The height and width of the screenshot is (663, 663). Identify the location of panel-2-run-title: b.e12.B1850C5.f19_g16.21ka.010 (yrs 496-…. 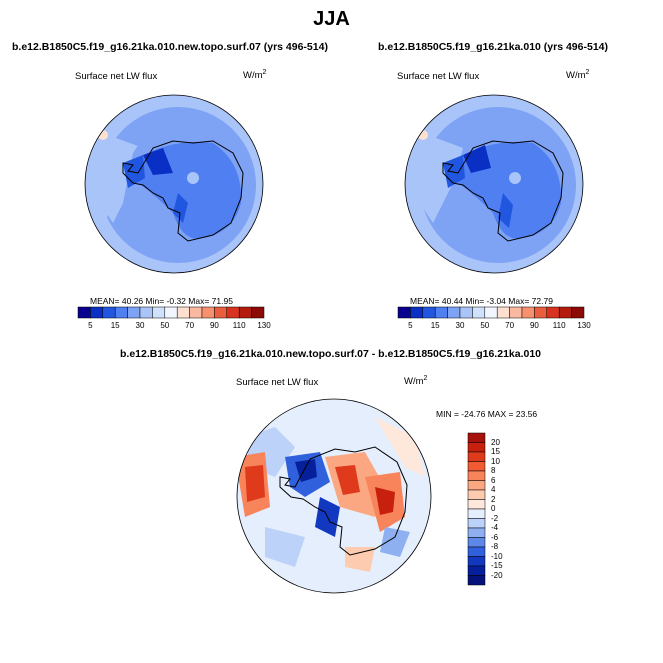
(493, 47).